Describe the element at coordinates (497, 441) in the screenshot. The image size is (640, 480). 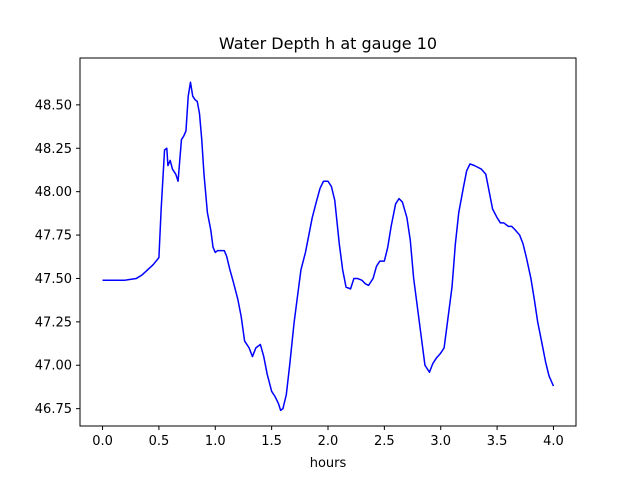
I see `x-tick-label: 3.5` at that location.